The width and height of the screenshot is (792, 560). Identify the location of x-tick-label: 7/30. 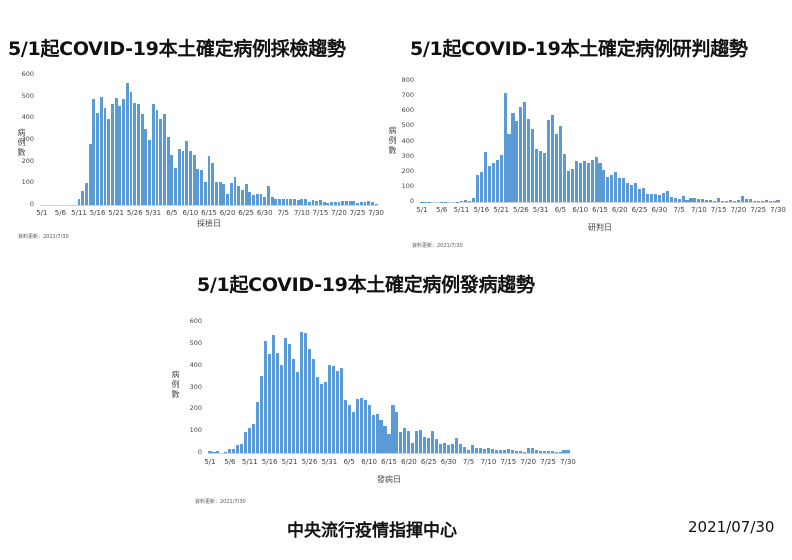
(778, 210).